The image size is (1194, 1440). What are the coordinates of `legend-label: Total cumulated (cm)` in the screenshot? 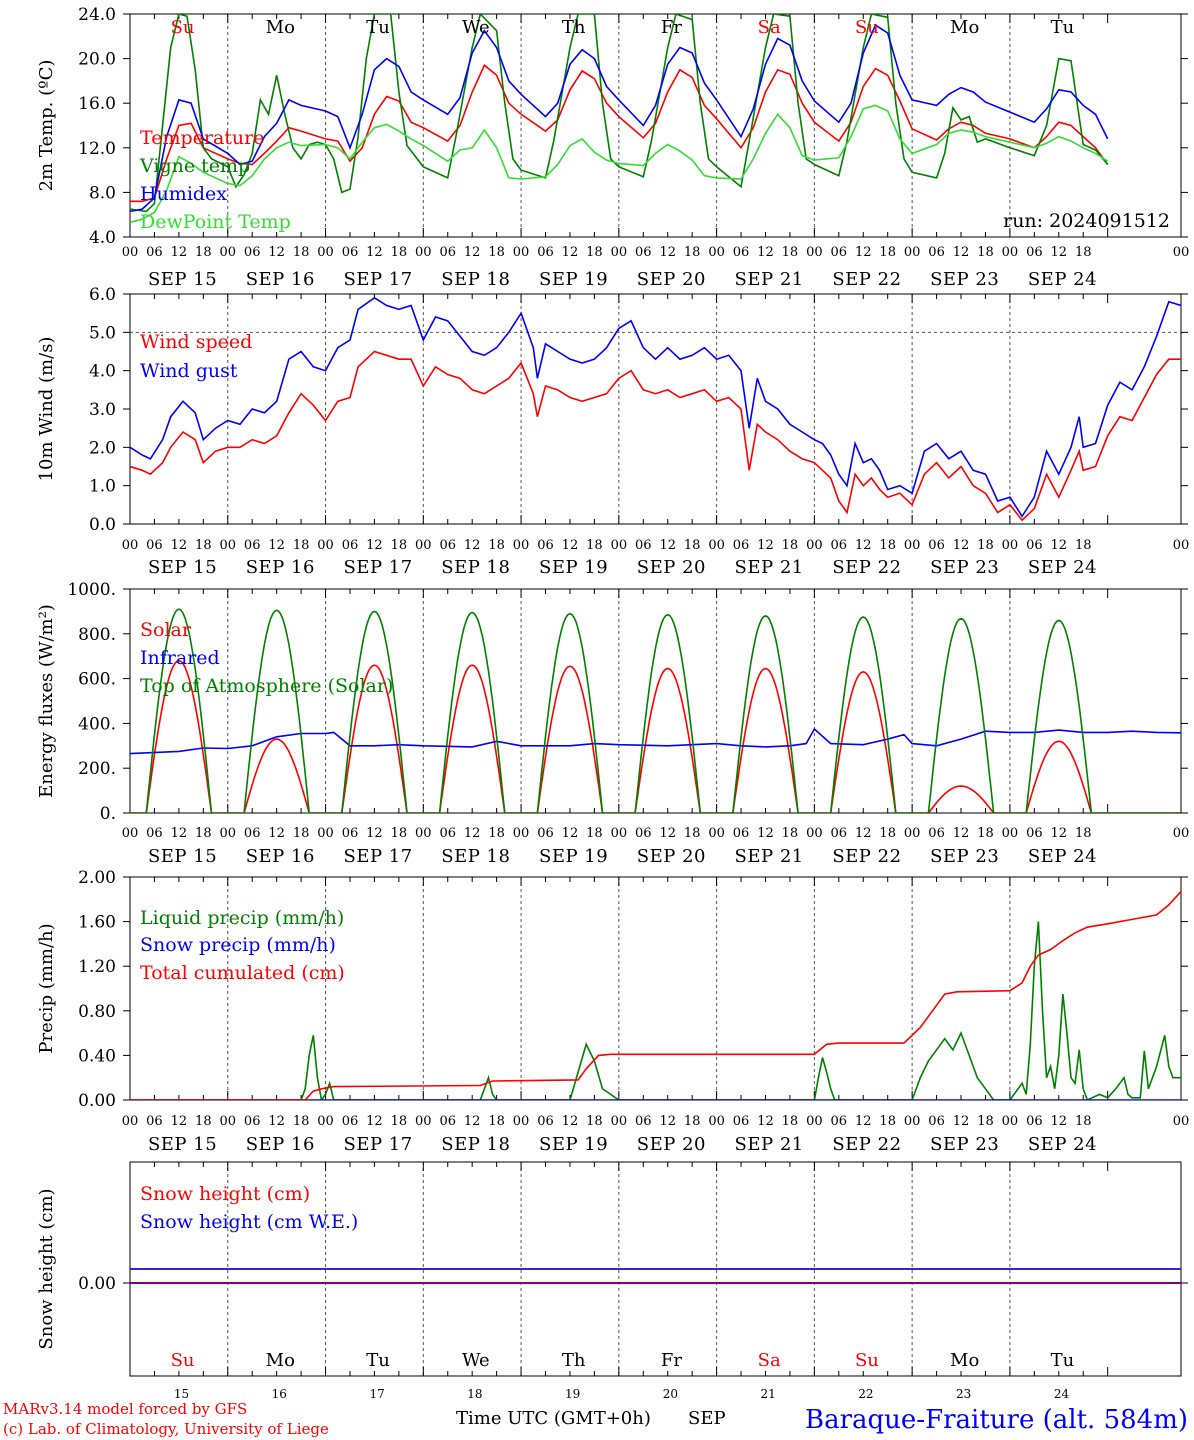 It's located at (242, 973).